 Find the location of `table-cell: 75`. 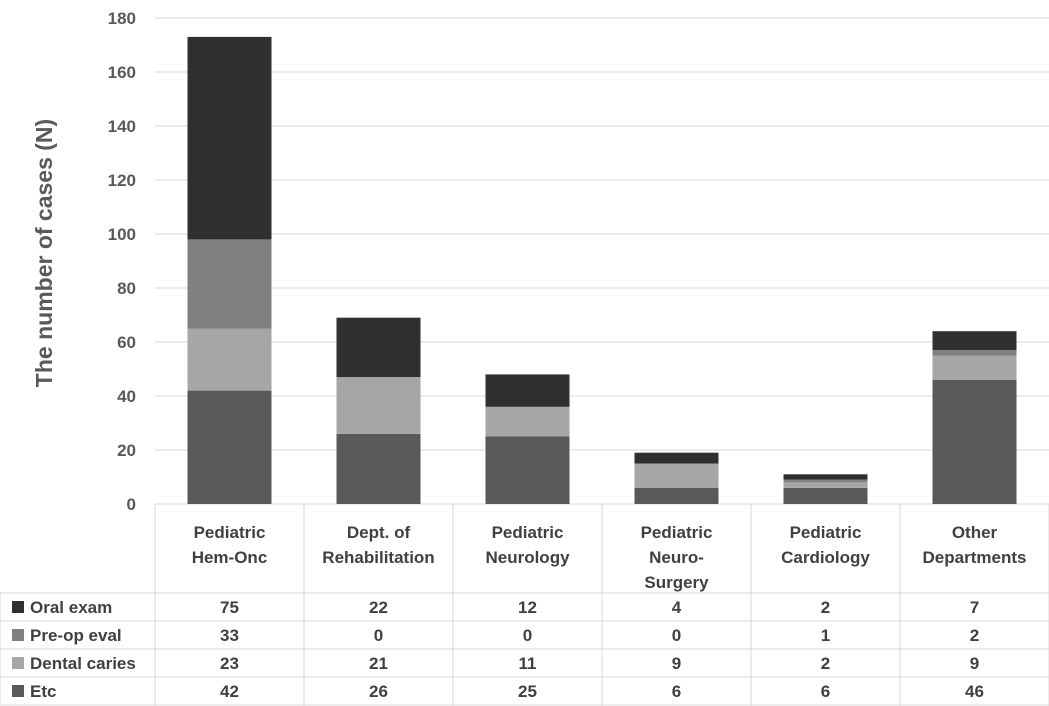

table-cell: 75 is located at coordinates (229, 607).